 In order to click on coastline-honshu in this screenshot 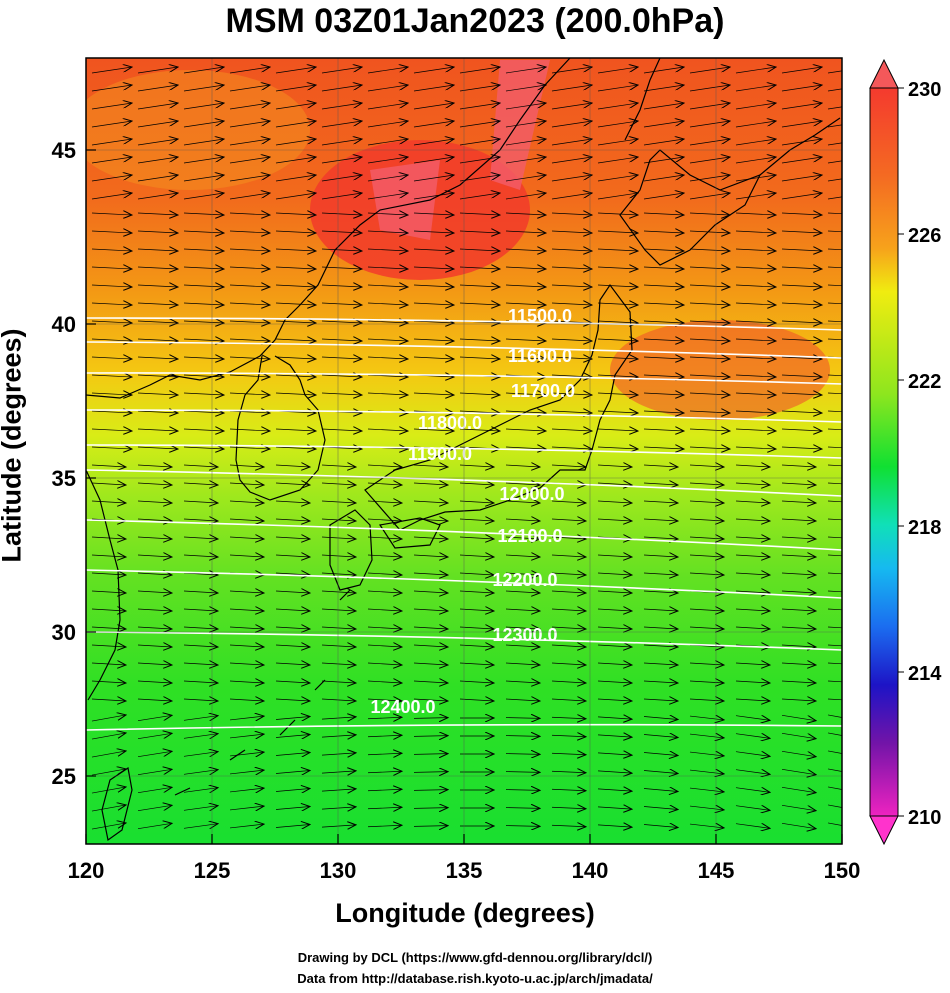, I will do `click(498, 407)`.